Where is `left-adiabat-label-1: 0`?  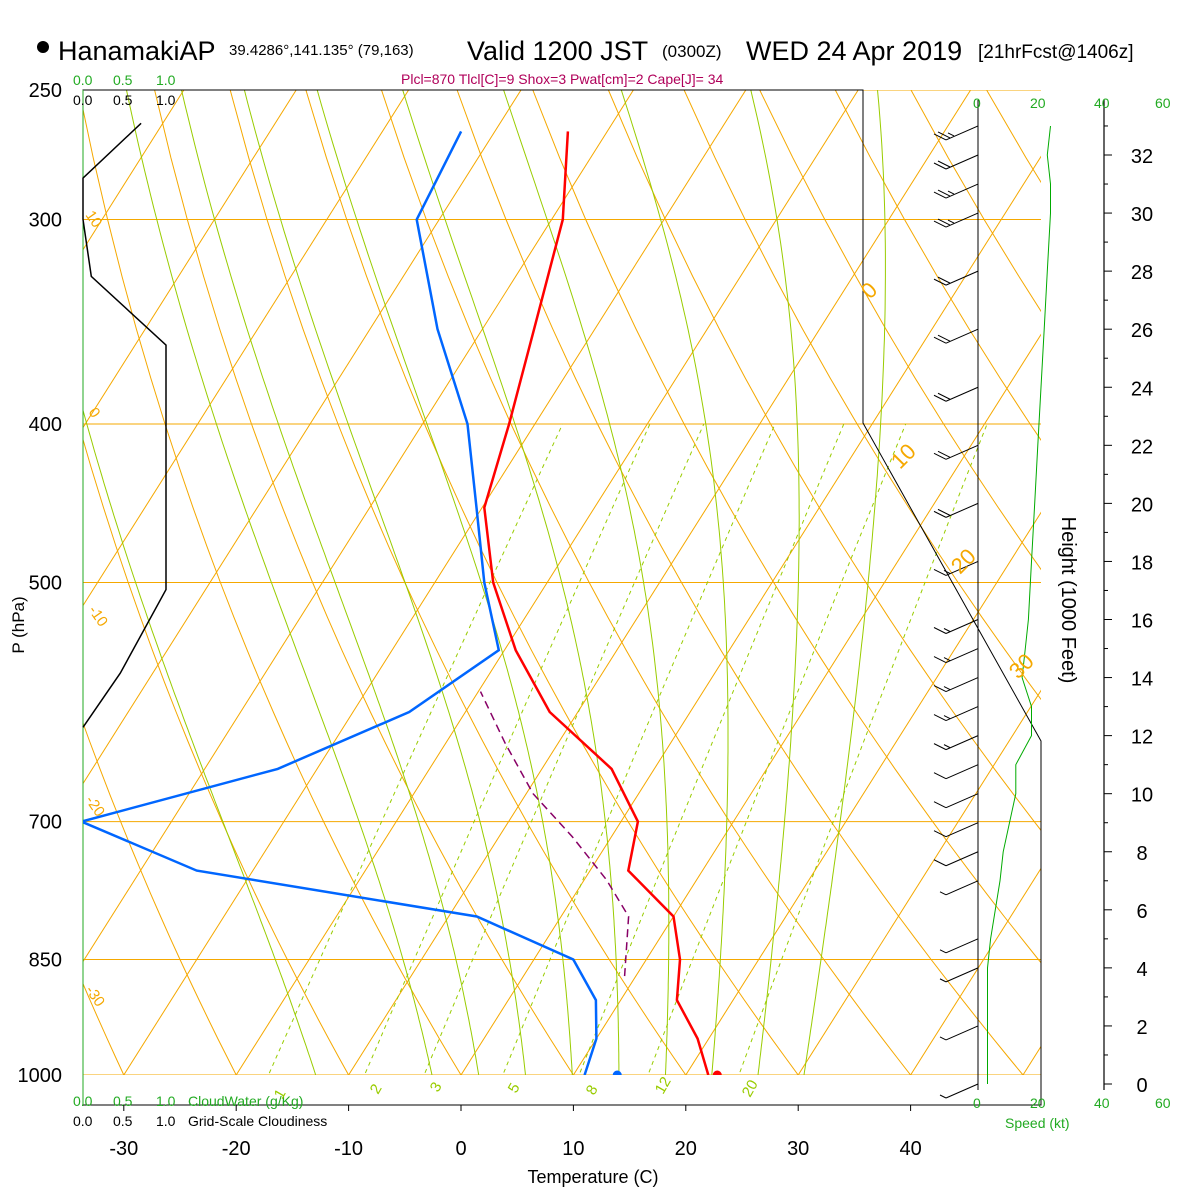
left-adiabat-label-1: 0 is located at coordinates (94, 413).